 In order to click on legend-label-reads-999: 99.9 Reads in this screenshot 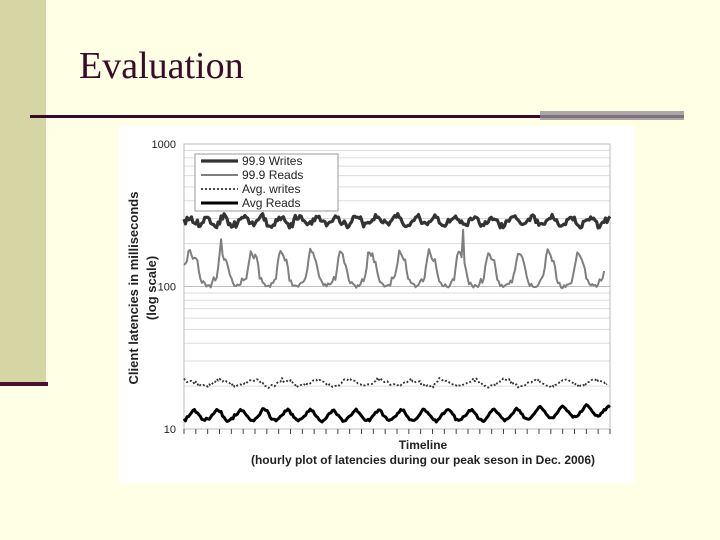, I will do `click(272, 175)`.